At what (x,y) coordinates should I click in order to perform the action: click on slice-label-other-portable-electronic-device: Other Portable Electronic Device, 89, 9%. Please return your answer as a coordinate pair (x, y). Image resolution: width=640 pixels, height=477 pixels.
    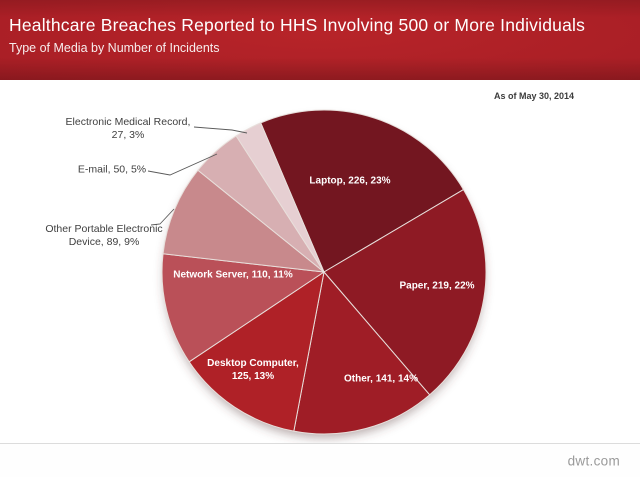
    Looking at the image, I should click on (104, 235).